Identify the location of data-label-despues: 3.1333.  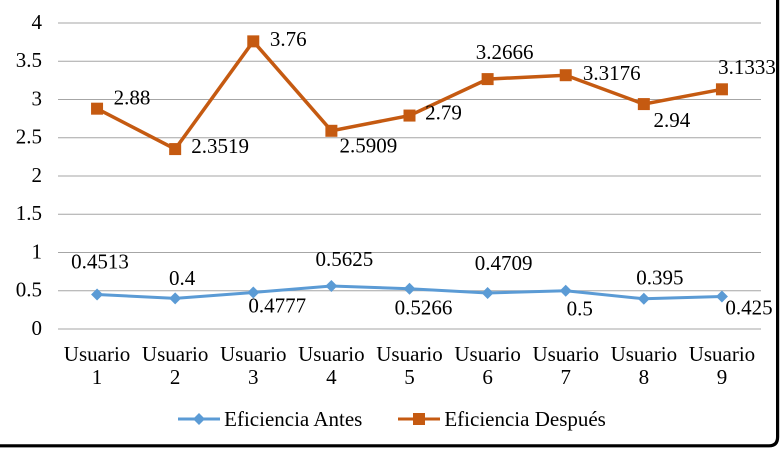
(747, 67).